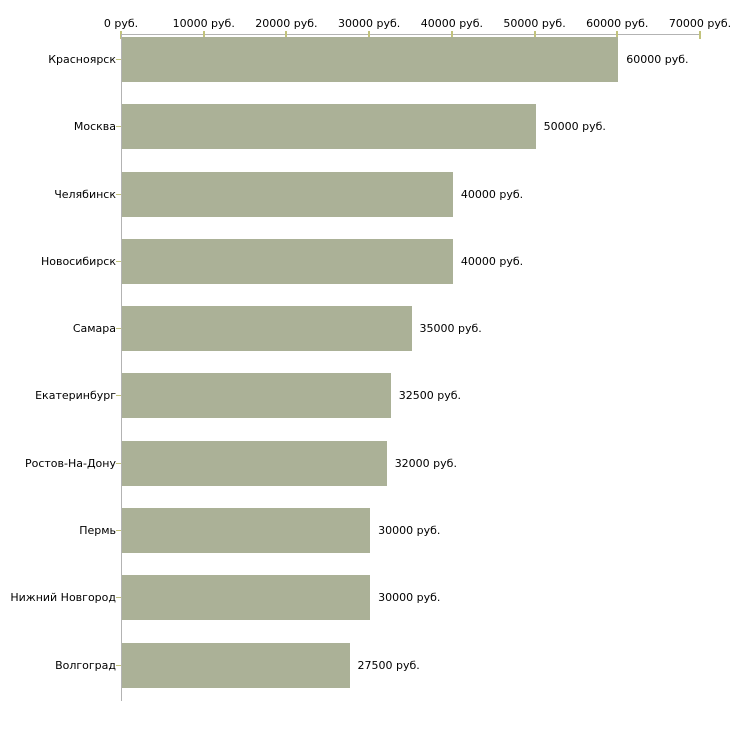 This screenshot has height=730, width=730. Describe the element at coordinates (388, 665) in the screenshot. I see `value-label: 27500 руб.` at that location.